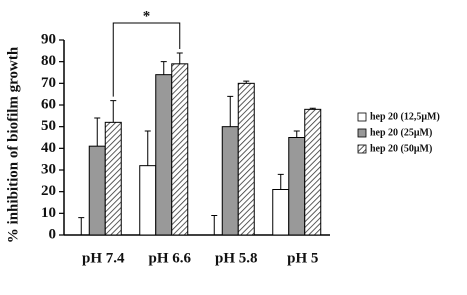 The image size is (467, 295). Describe the element at coordinates (48, 213) in the screenshot. I see `y-tick-label: 10` at that location.